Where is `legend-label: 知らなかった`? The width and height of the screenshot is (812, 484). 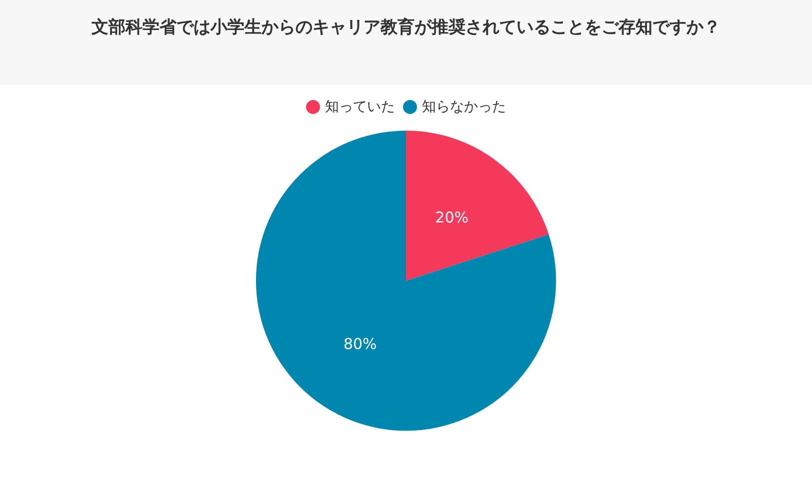
legend-label: 知らなかった is located at coordinates (464, 107).